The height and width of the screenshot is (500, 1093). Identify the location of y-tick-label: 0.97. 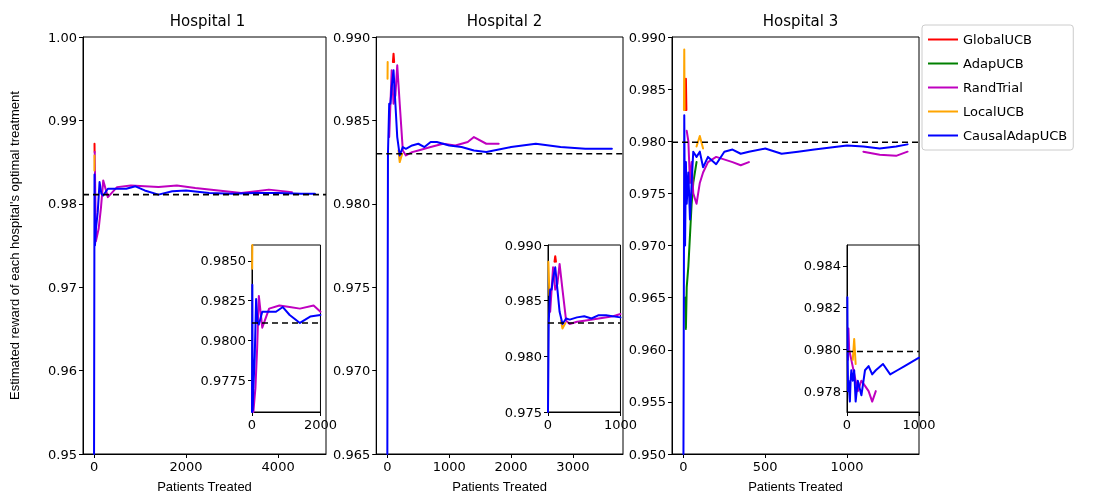
(62, 287).